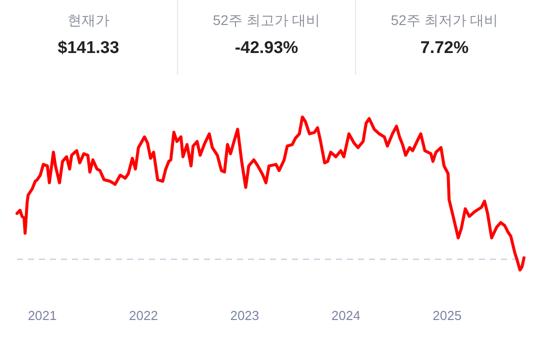 The image size is (533, 340). What do you see at coordinates (245, 315) in the screenshot?
I see `x-tick-label: 2023` at bounding box center [245, 315].